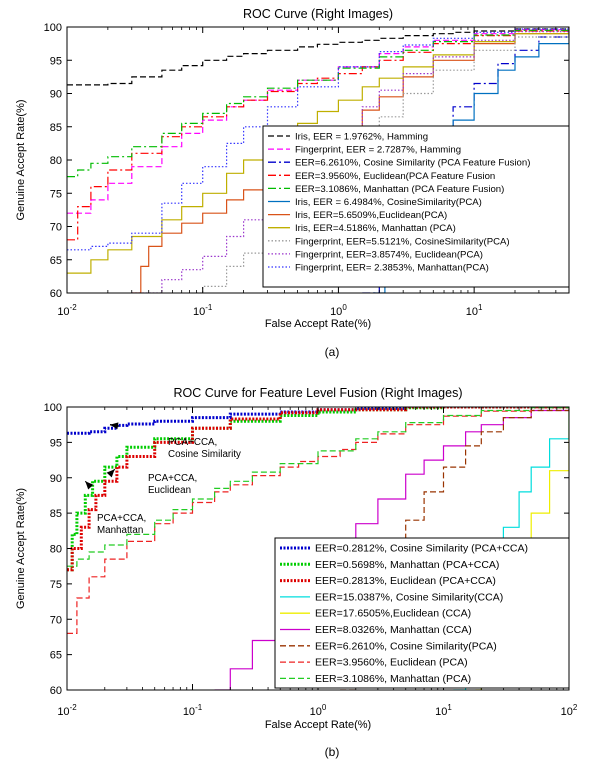 This screenshot has height=770, width=598. I want to click on legend-label-0: Iris, EER = 1.9762%, Hamming, so click(361, 137).